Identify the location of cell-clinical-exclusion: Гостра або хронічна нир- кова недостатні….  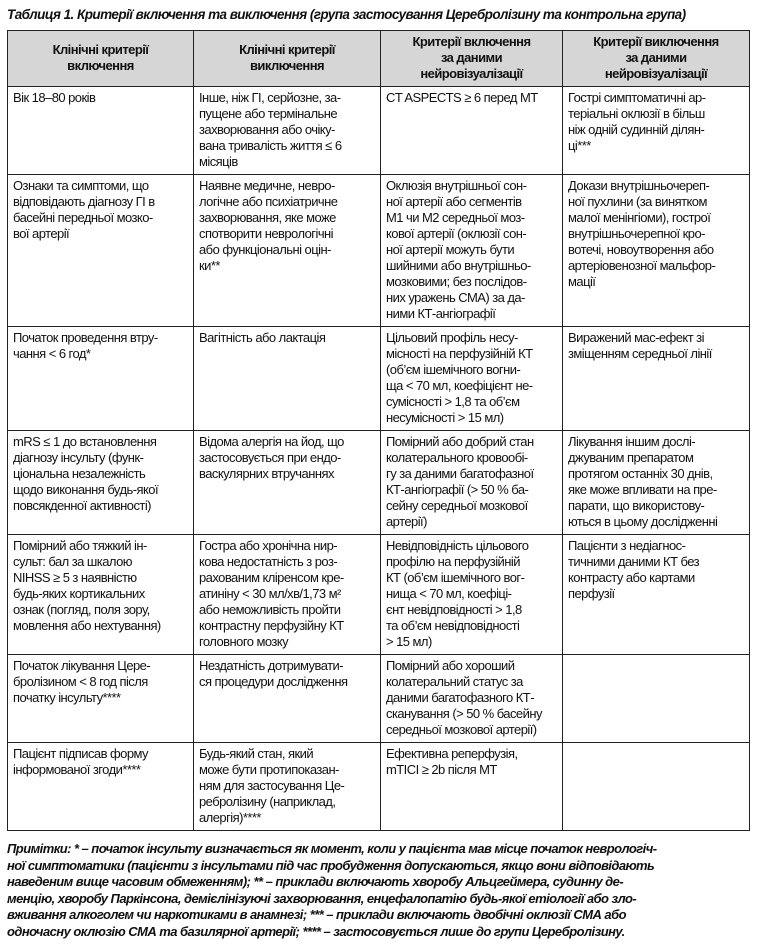
(287, 594).